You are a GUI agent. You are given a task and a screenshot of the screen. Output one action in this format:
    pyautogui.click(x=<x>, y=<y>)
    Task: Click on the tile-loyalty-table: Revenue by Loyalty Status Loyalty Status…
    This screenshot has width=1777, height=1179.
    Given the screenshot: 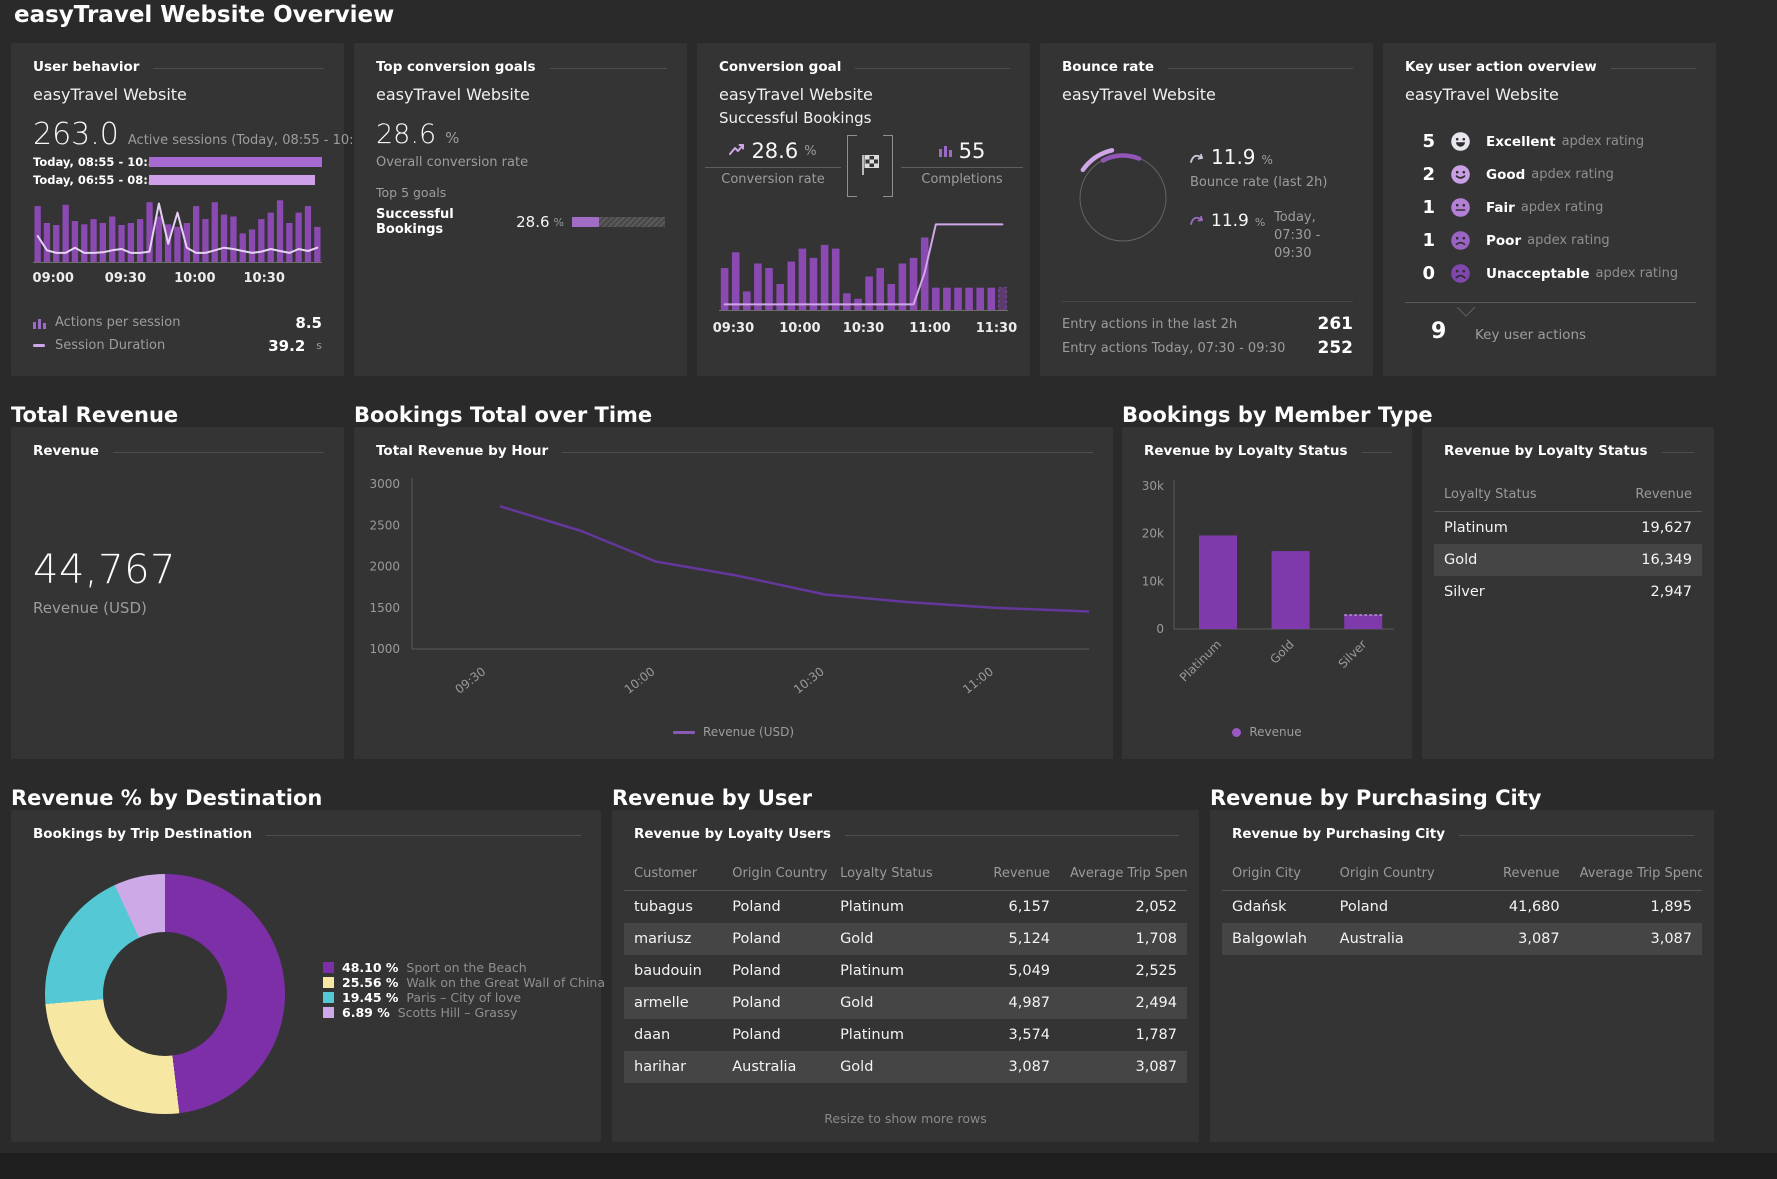 What is the action you would take?
    pyautogui.click(x=1568, y=593)
    